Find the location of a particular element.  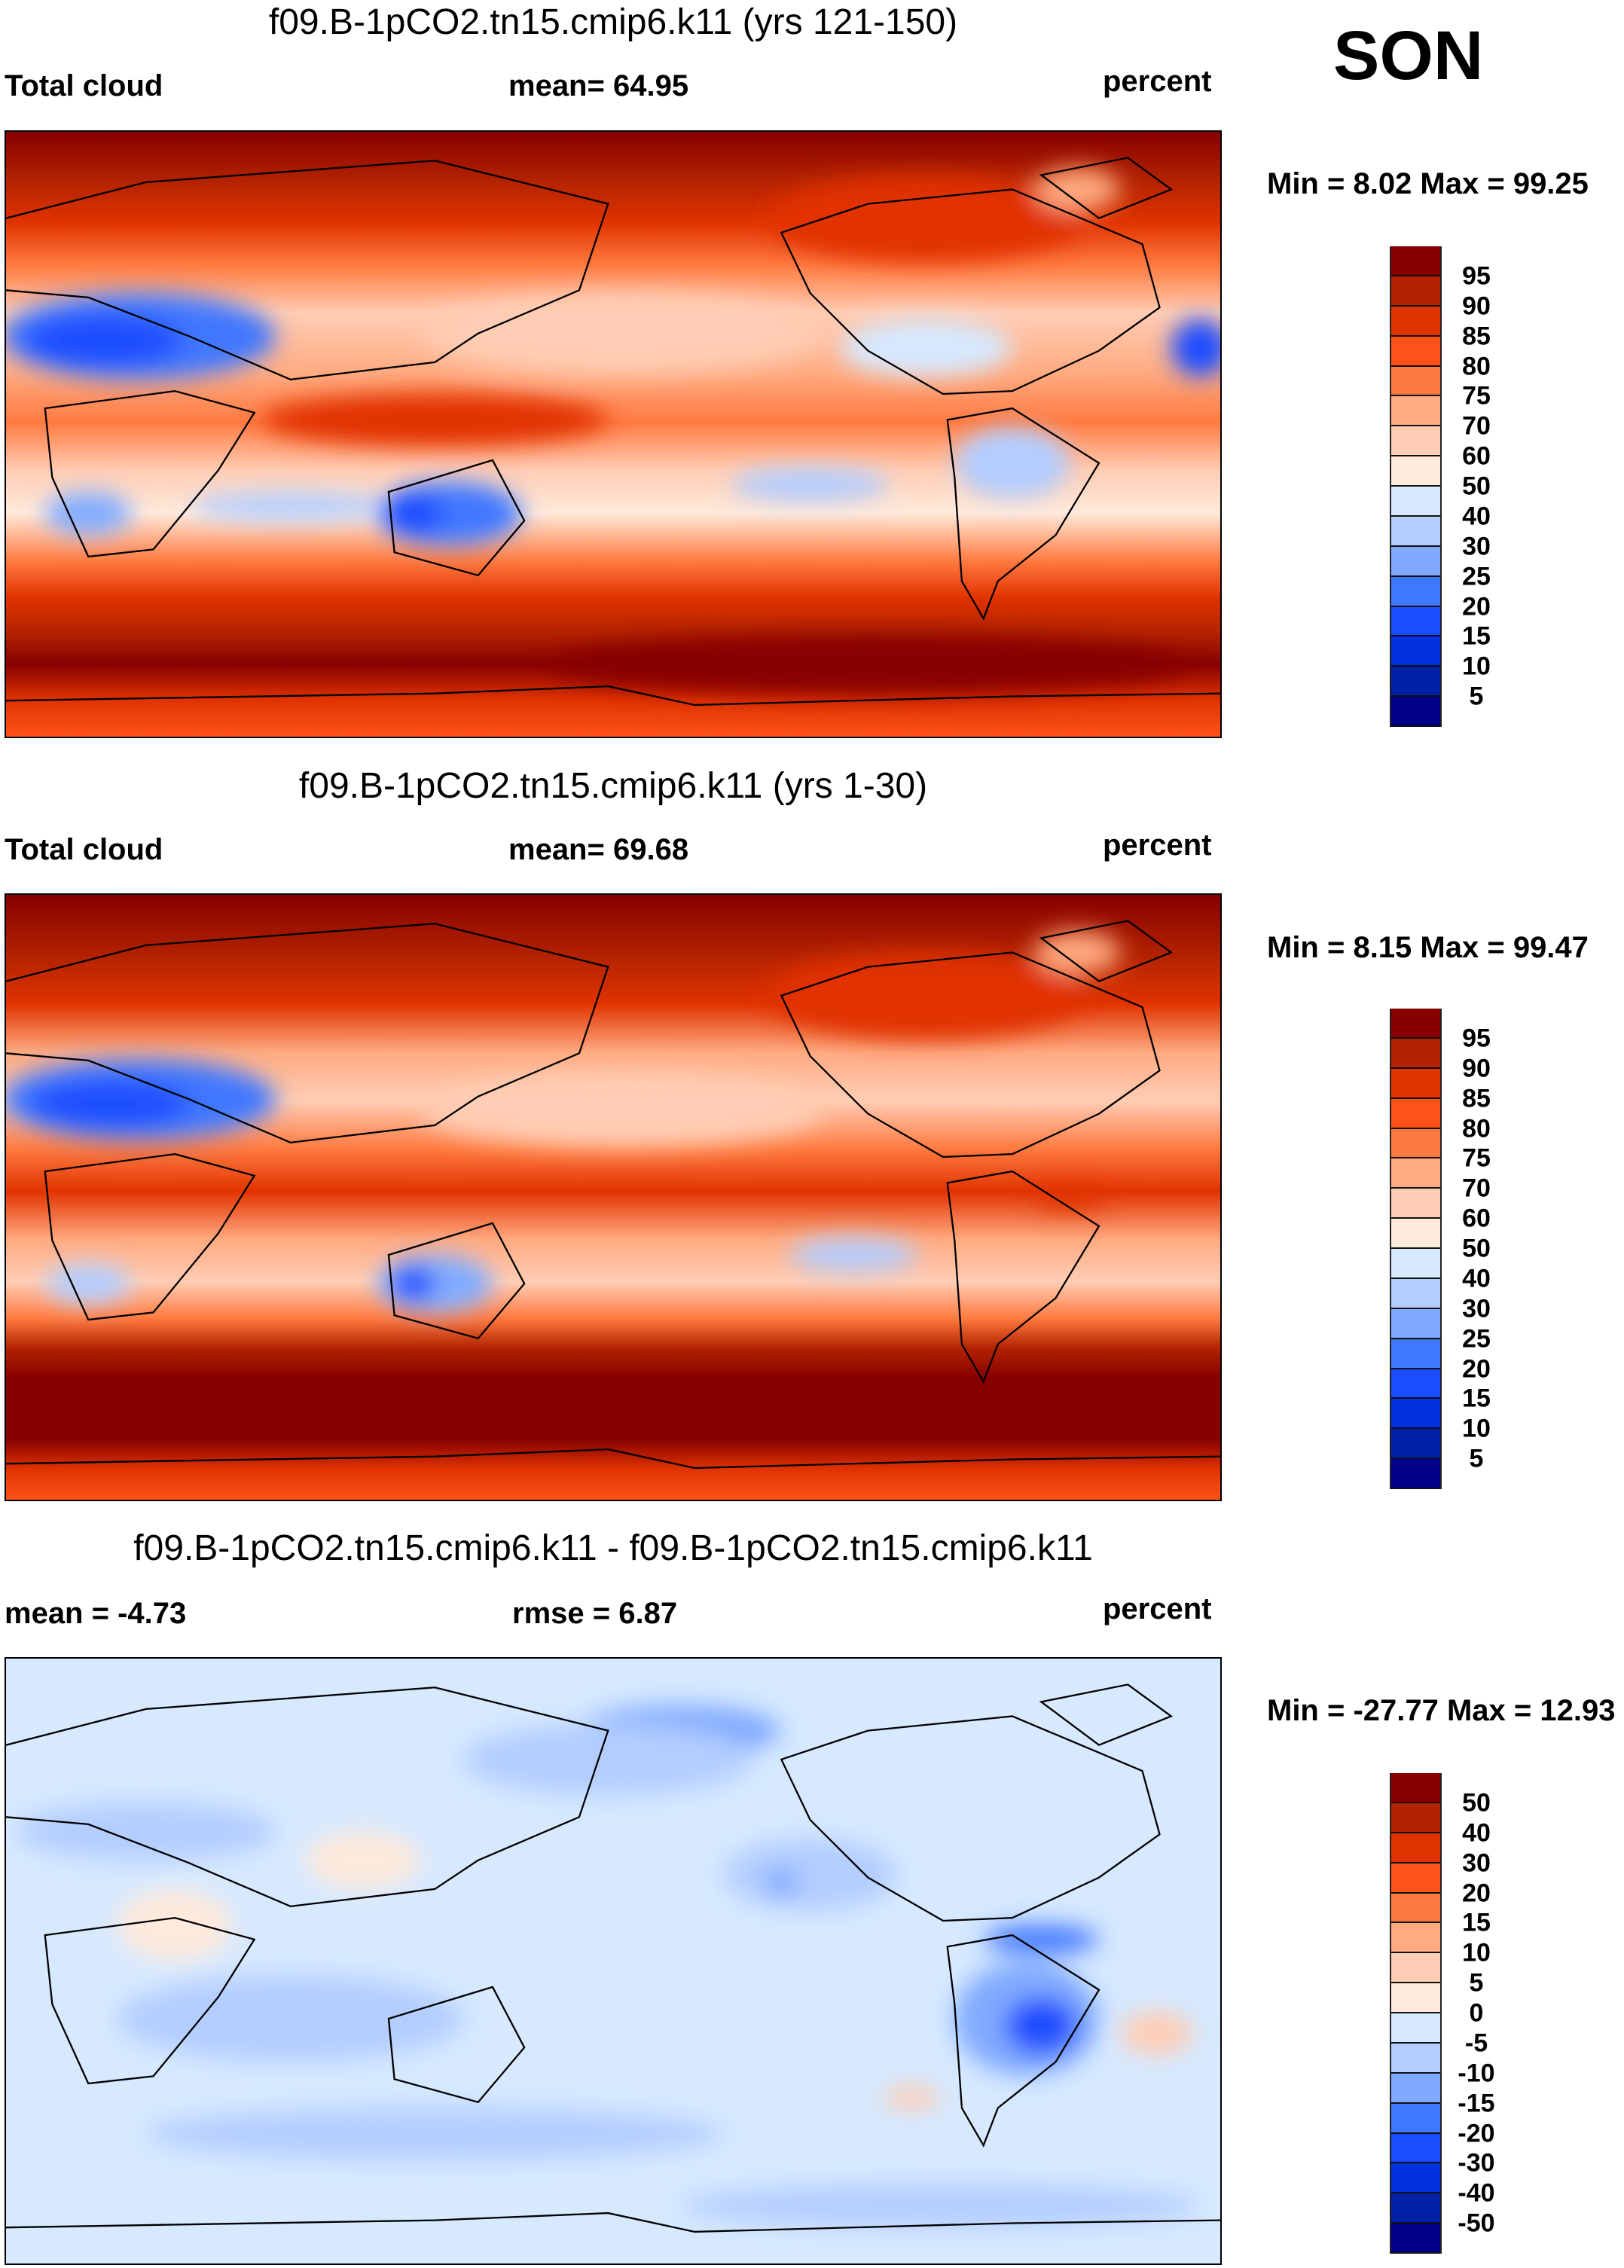

colorbar-tick-label: -5 is located at coordinates (1476, 2043).